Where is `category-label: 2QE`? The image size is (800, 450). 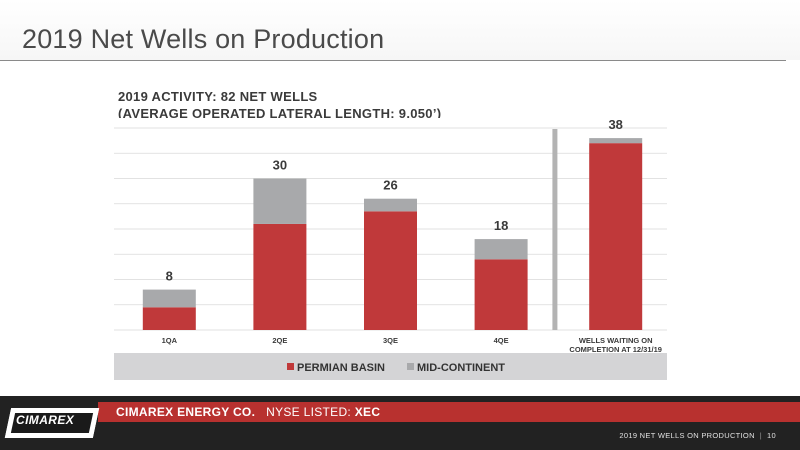 category-label: 2QE is located at coordinates (279, 340).